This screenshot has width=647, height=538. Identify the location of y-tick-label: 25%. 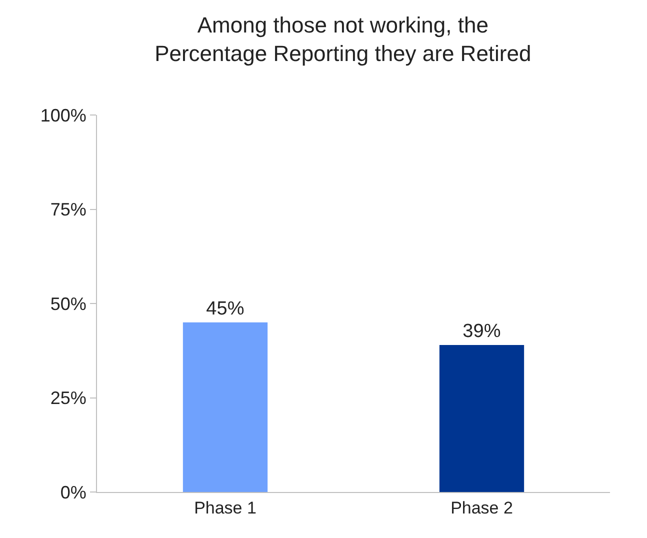
(68, 398).